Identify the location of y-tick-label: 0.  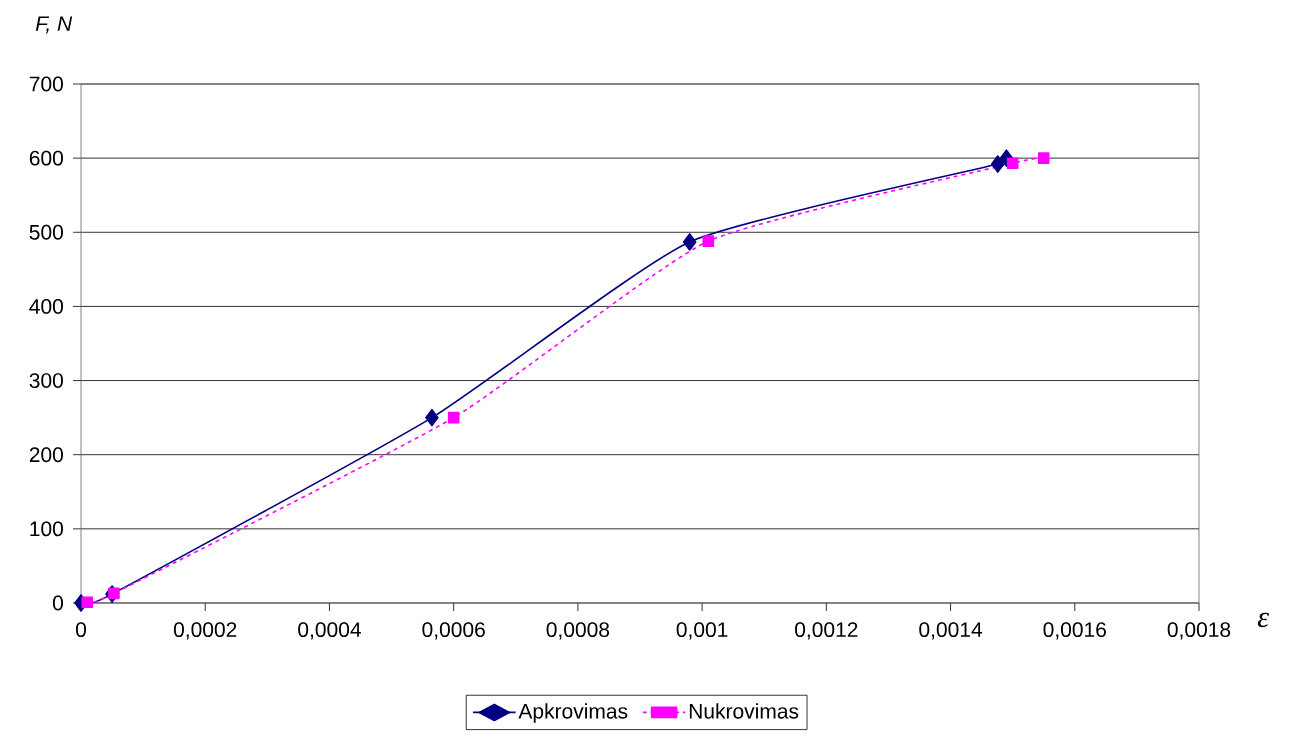
(57, 603).